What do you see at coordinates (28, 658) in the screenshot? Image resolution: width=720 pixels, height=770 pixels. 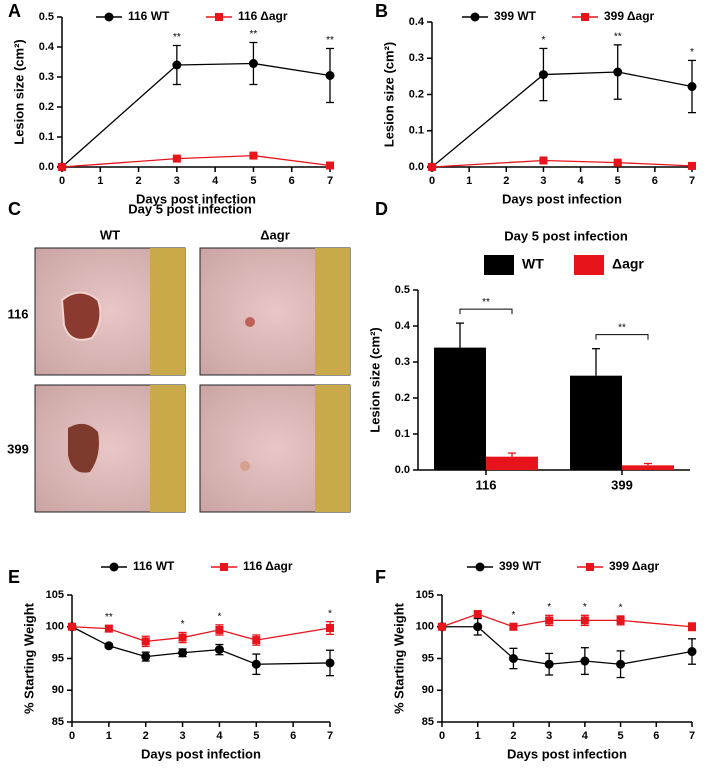 I see `y-axis-label: % Starting Weight` at bounding box center [28, 658].